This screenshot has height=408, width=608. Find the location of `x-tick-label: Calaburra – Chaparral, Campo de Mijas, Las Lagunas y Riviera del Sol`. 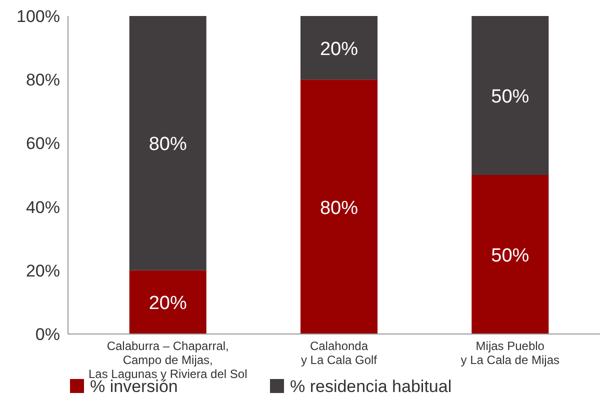

x-tick-label: Calaburra – Chaparral, Campo de Mijas, Las Lagunas y Riviera del Sol is located at coordinates (168, 360).